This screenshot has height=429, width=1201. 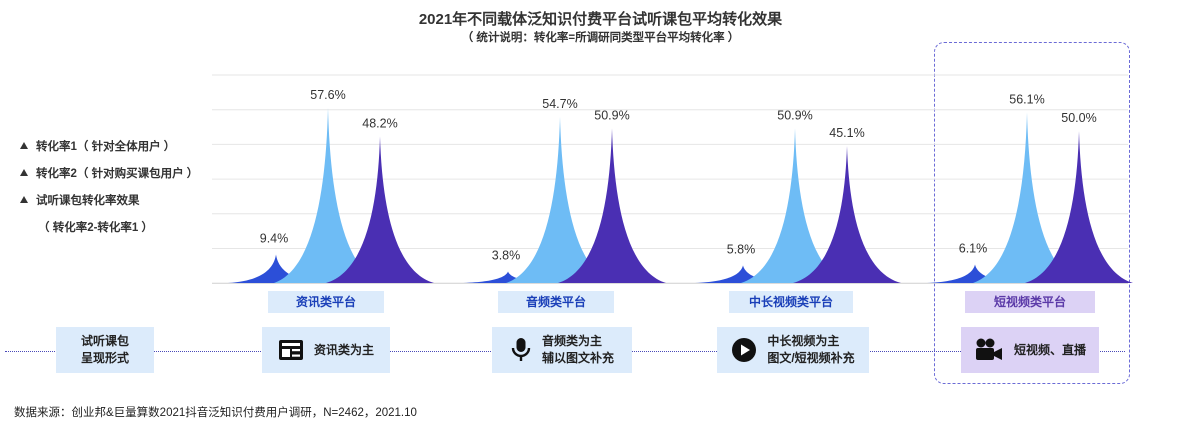 I want to click on category-label-long-video: 中长视频类平台, so click(x=791, y=302).